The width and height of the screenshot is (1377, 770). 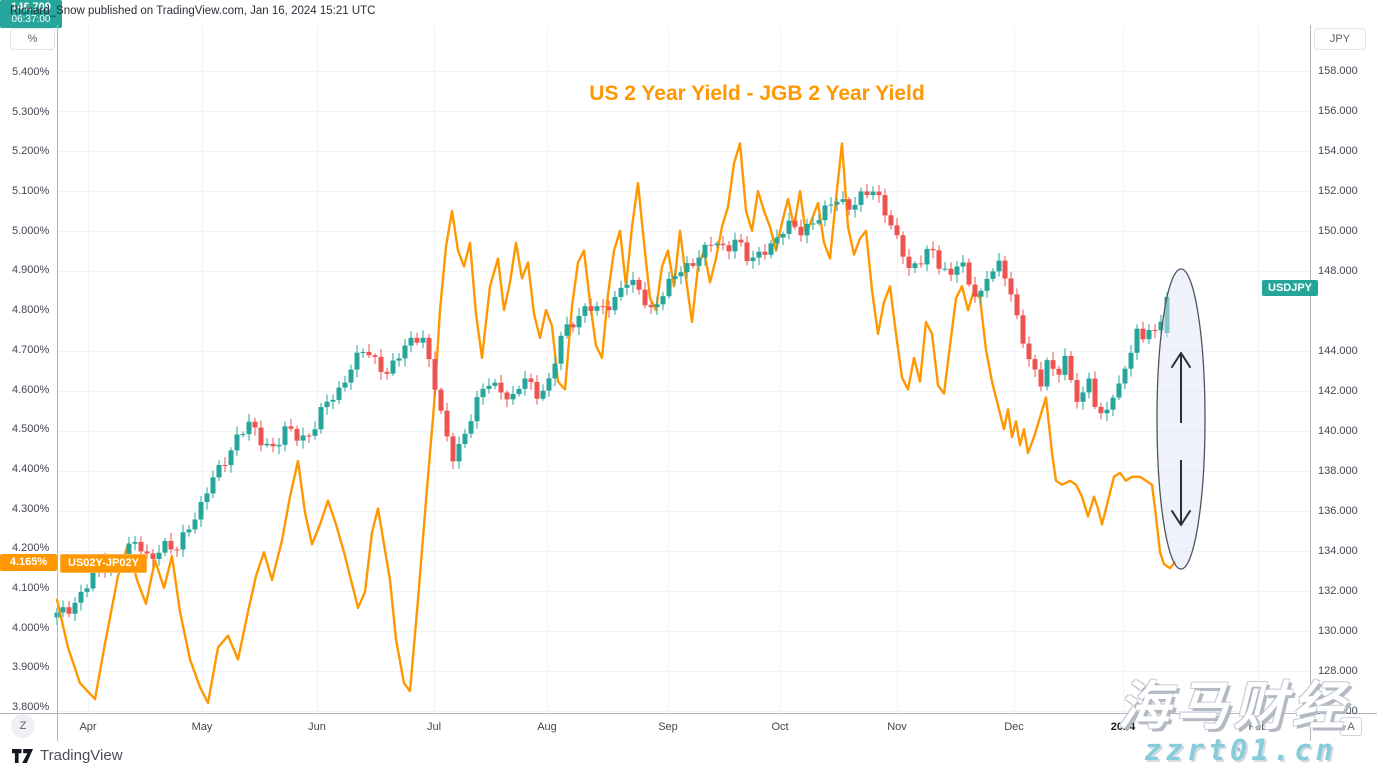 What do you see at coordinates (1338, 71) in the screenshot?
I see `right-axis-tick-label: 158.000` at bounding box center [1338, 71].